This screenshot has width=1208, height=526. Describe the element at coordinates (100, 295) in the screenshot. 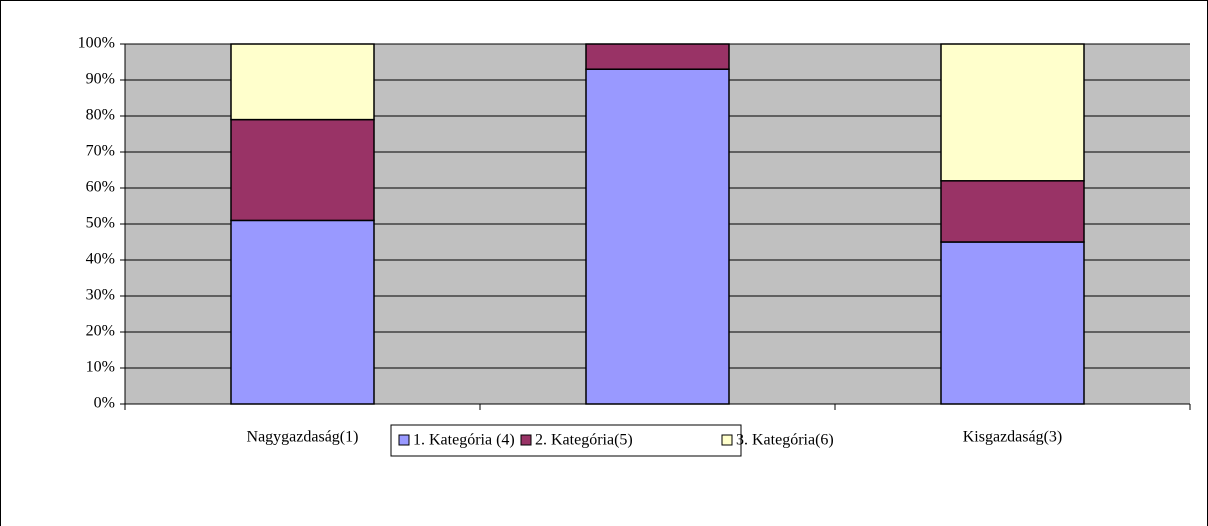

I see `y-tick-label: 30%` at that location.